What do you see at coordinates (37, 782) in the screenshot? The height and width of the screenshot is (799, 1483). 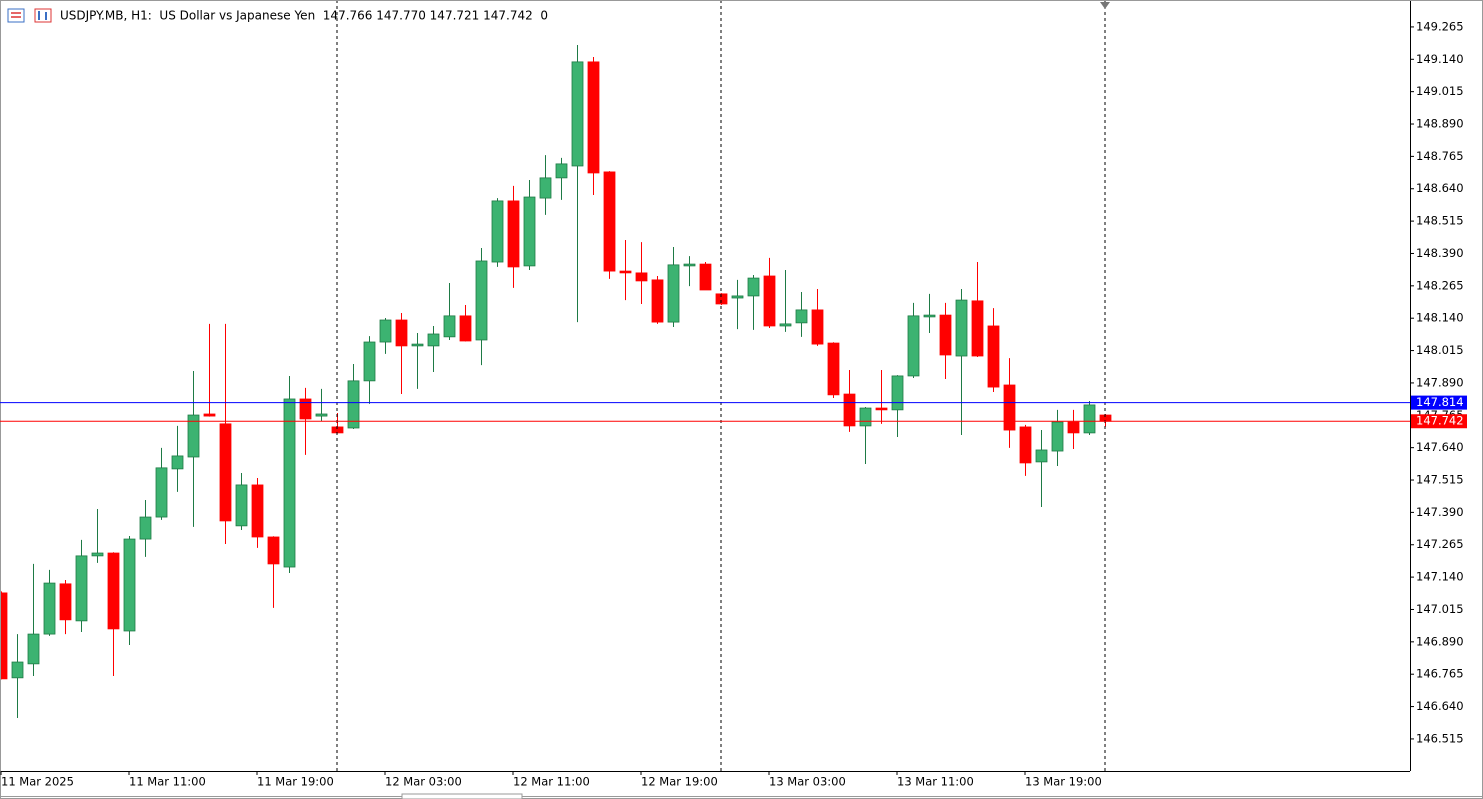 I see `x-tick-label: 11 Mar 2025` at bounding box center [37, 782].